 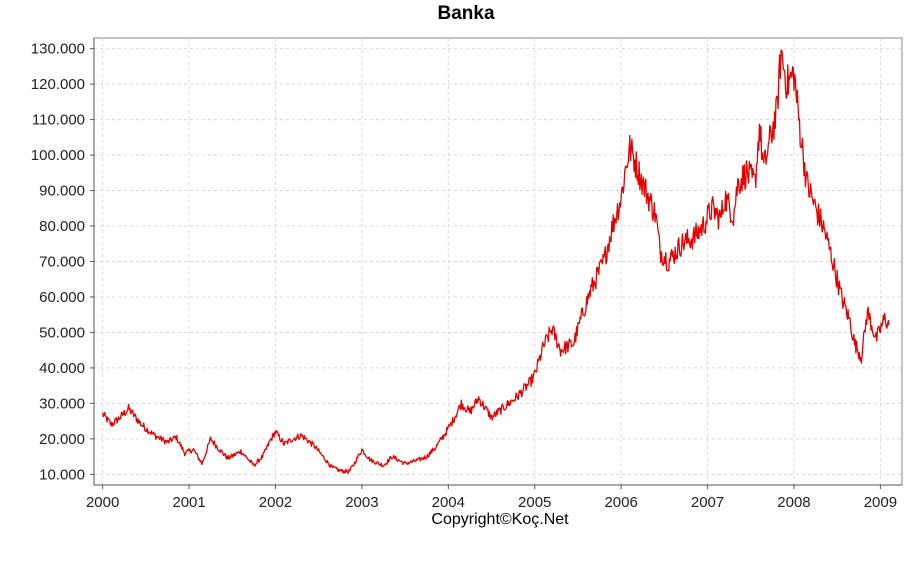 I want to click on y-tick-label: 120.000, so click(x=58, y=84).